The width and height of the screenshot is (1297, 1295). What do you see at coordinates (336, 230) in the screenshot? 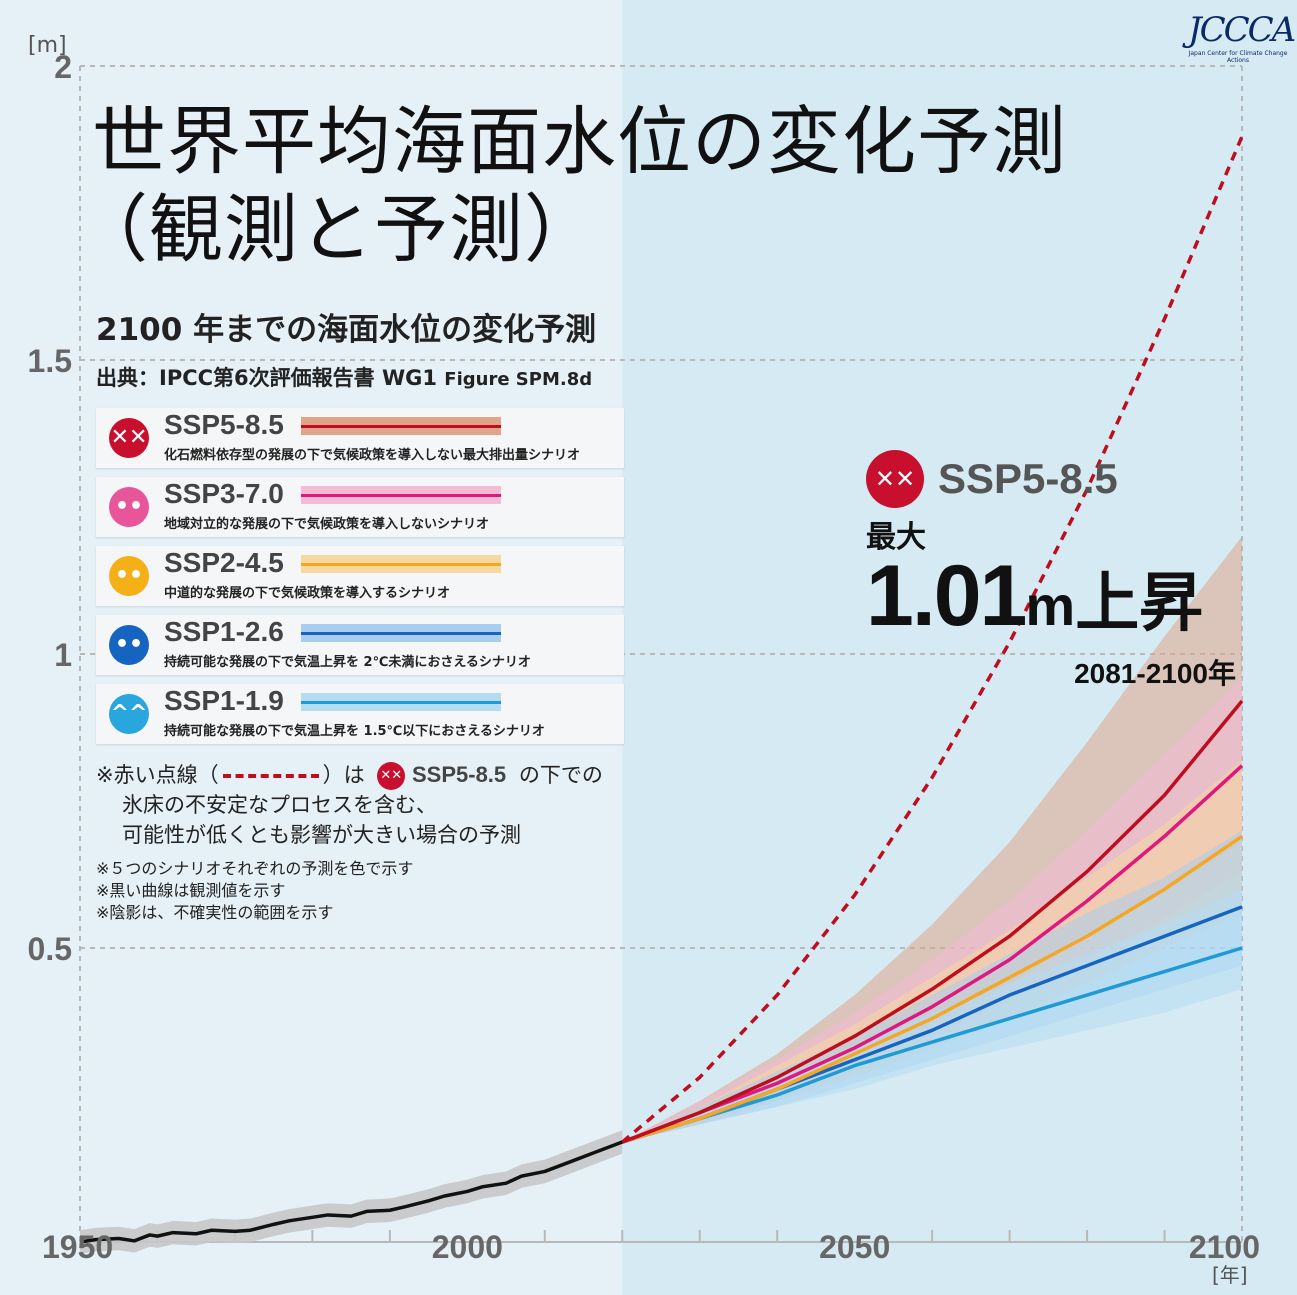
I see `title-line-2: （観測と予測）` at bounding box center [336, 230].